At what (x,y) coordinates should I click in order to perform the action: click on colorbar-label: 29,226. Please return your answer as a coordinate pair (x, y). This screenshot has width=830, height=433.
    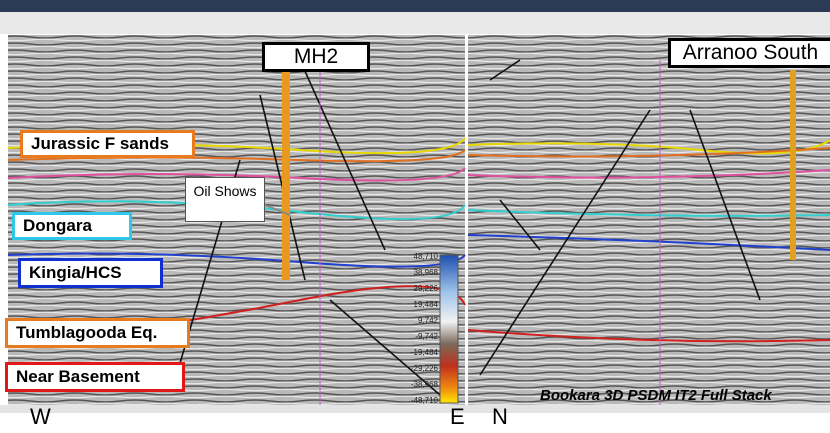
    Looking at the image, I should click on (425, 288).